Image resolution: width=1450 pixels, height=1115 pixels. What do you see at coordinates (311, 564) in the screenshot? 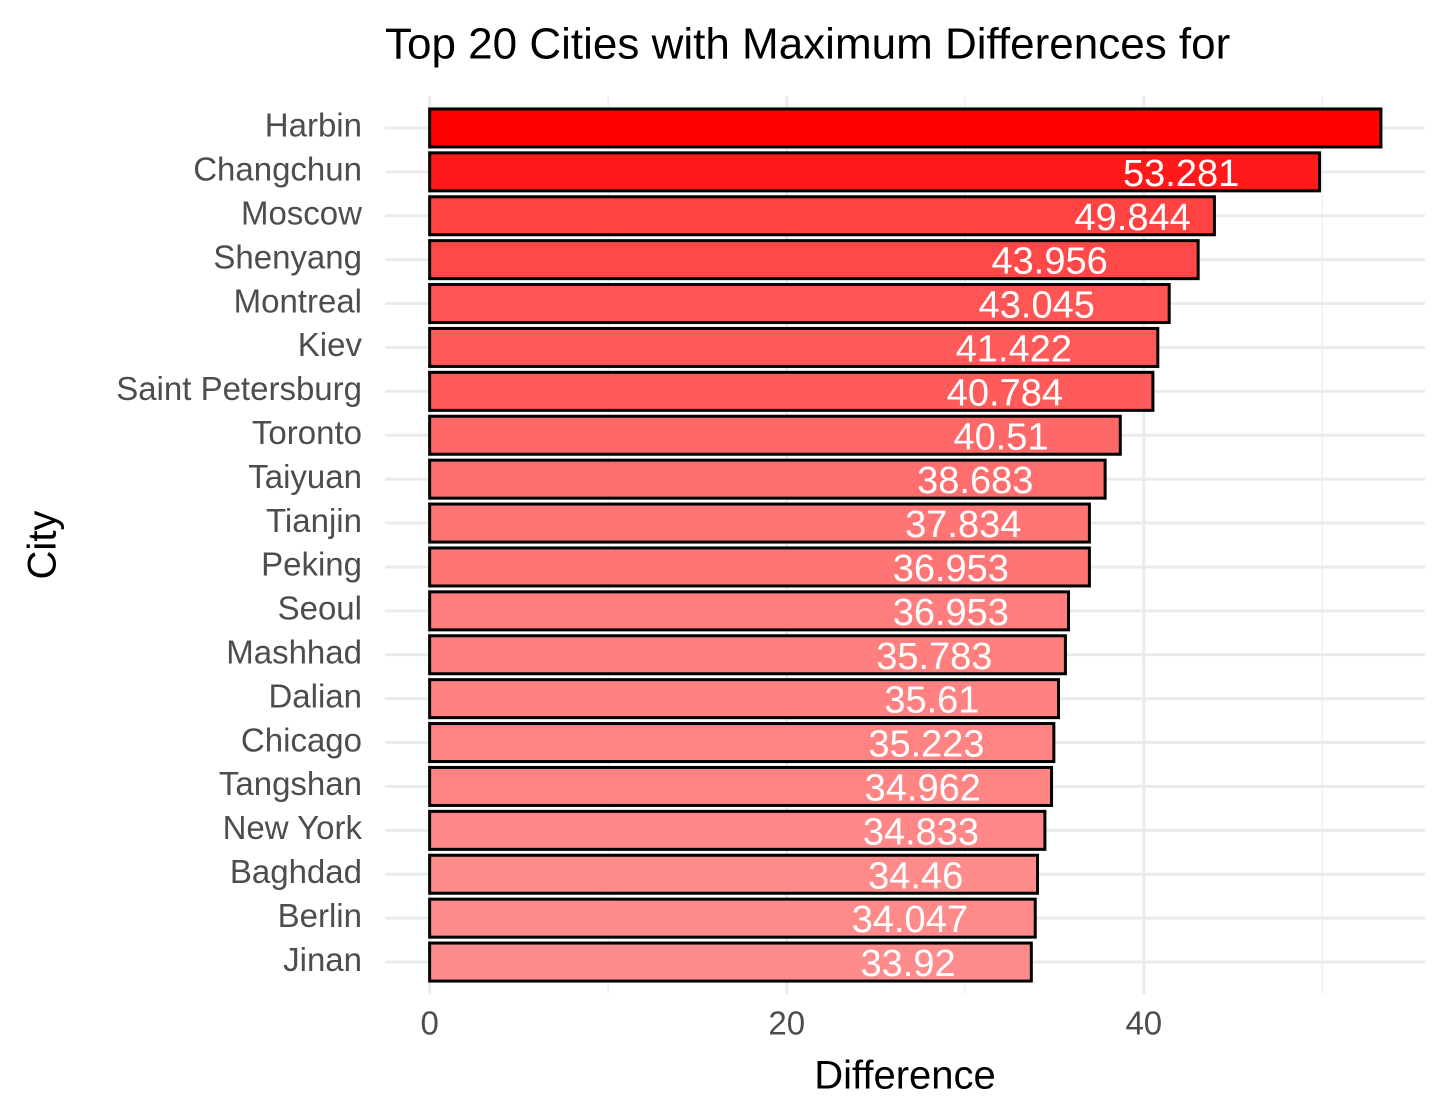
I see `y-tick-label: Peking` at bounding box center [311, 564].